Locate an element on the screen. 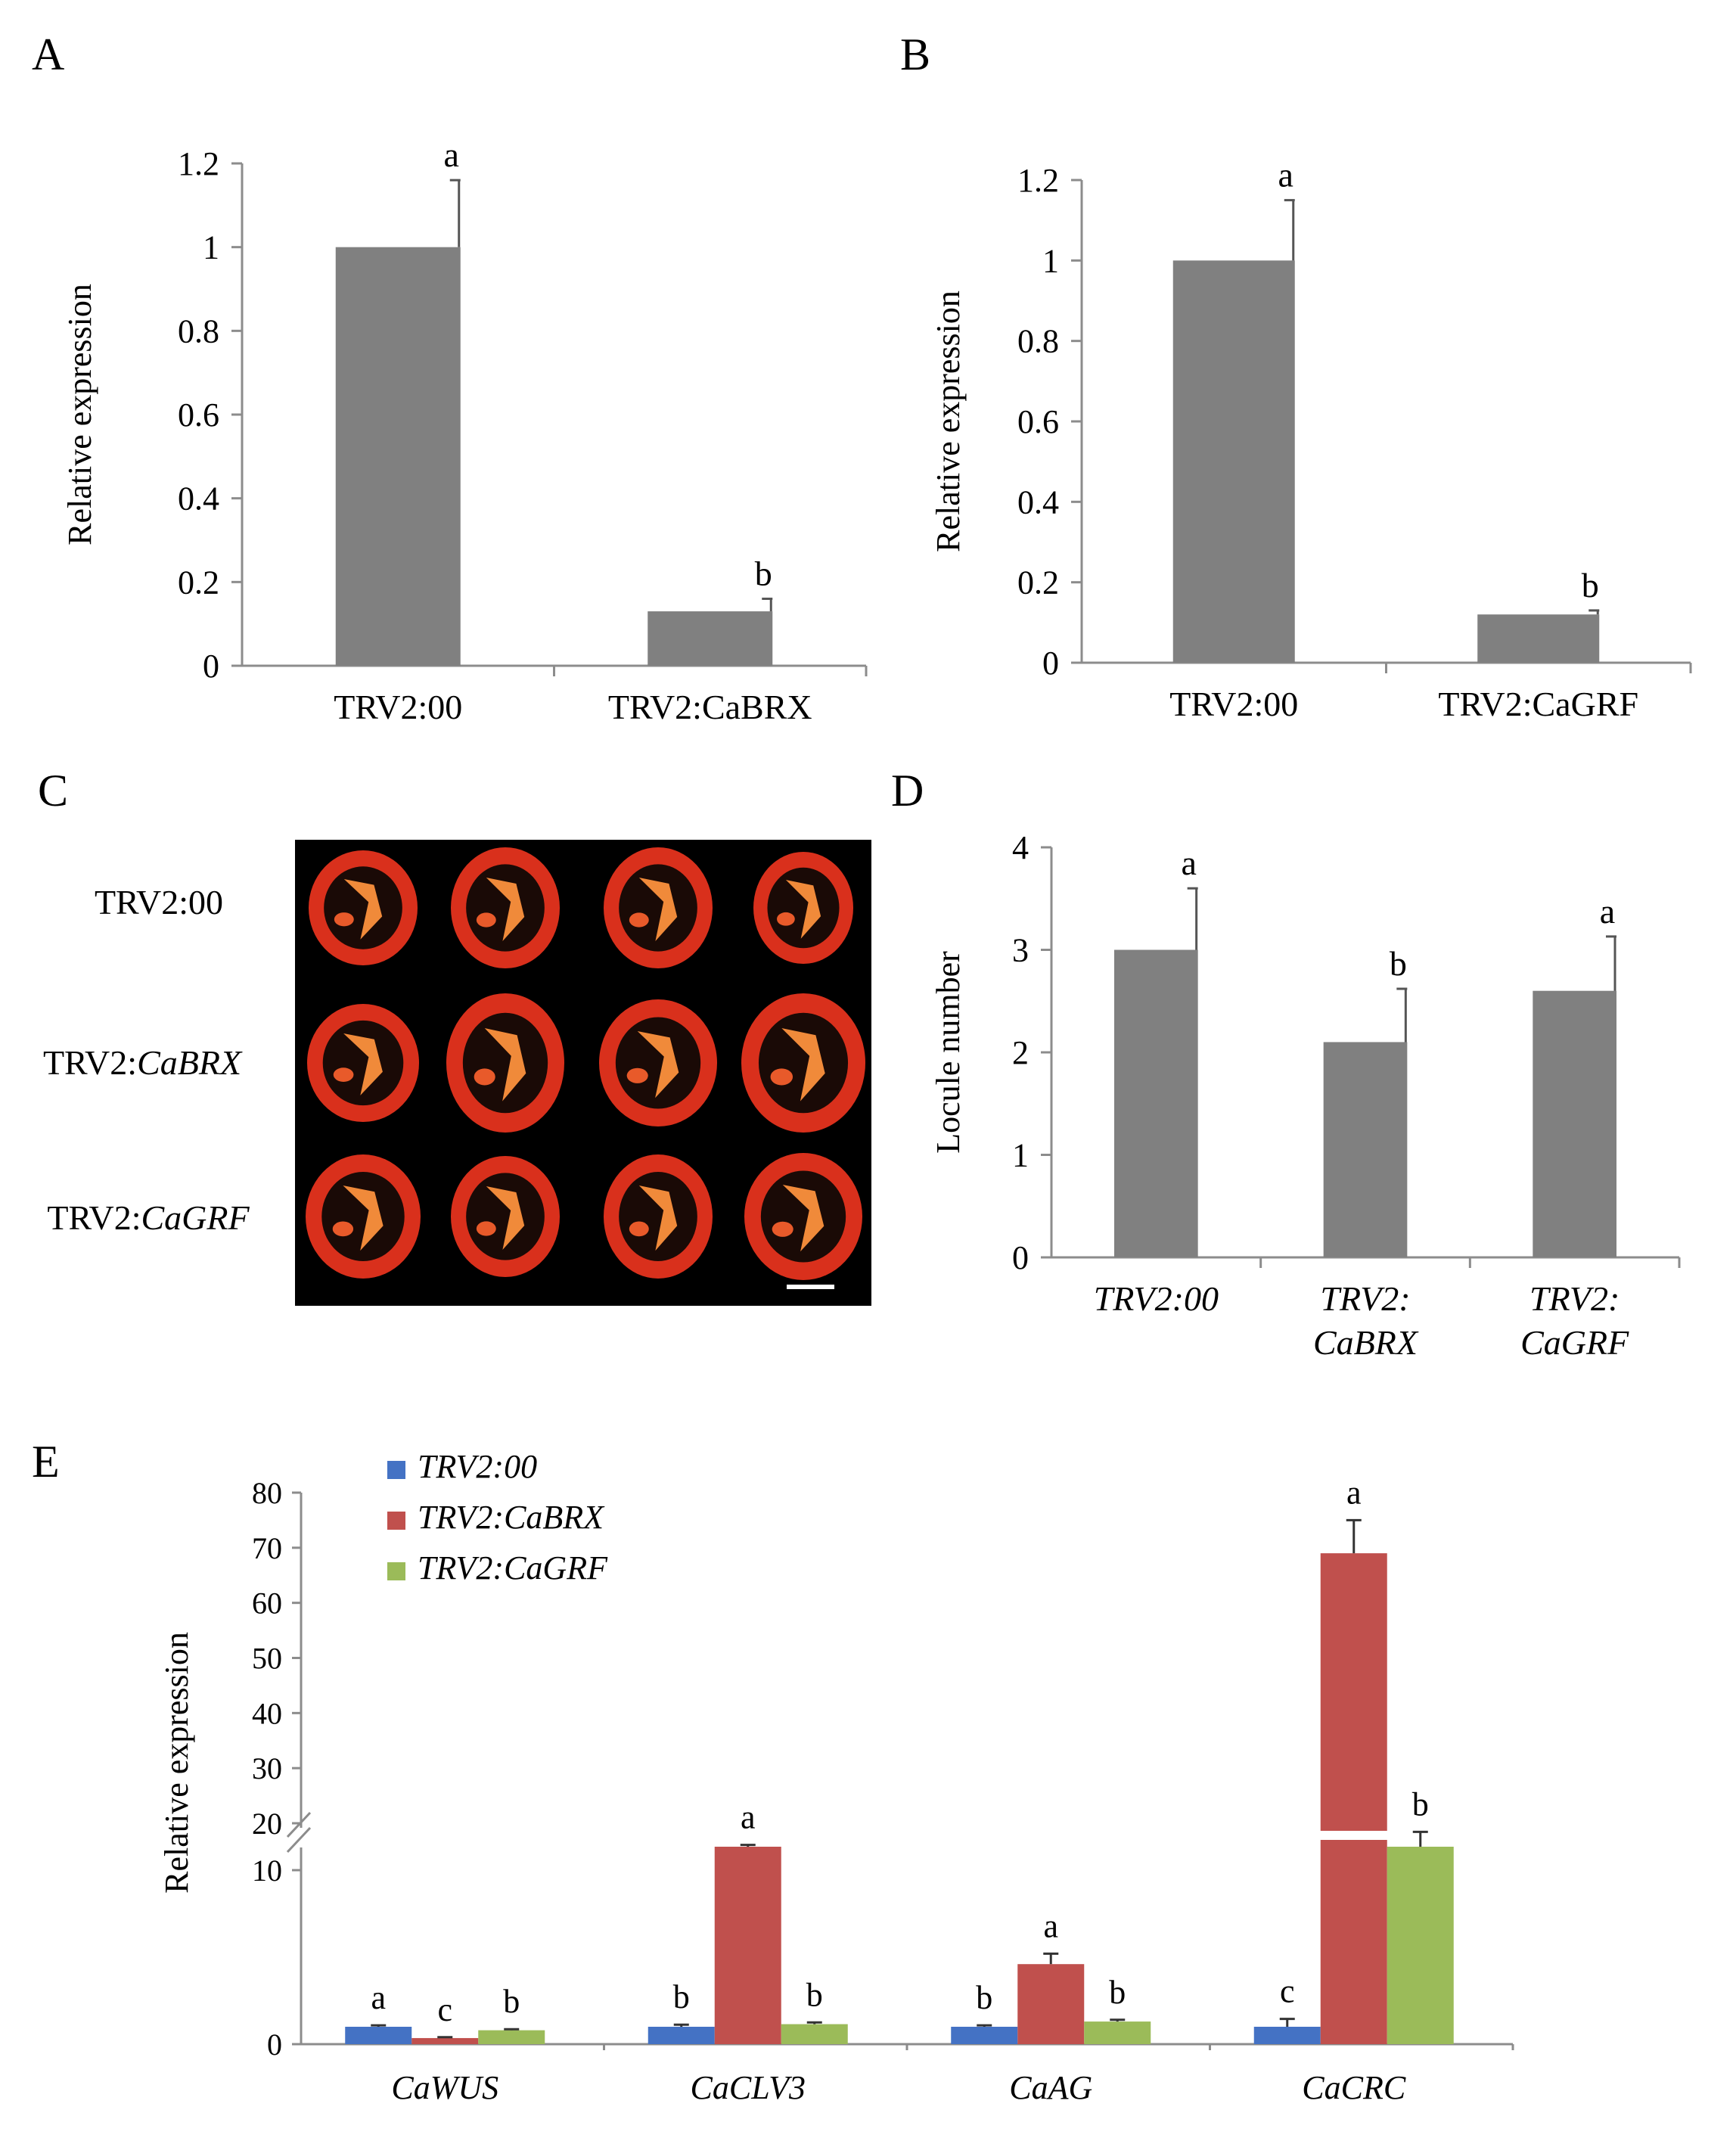 Image resolution: width=1736 pixels, height=2141 pixels. bar-cawus-trv2-cagrf is located at coordinates (511, 2037).